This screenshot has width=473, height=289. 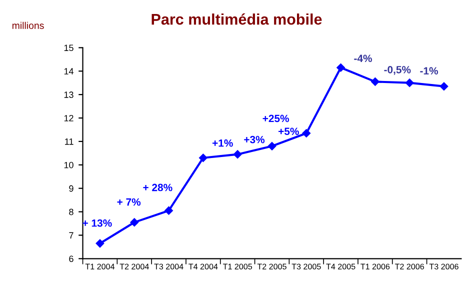 What do you see at coordinates (100, 267) in the screenshot?
I see `x-tick-label: T1 2004` at bounding box center [100, 267].